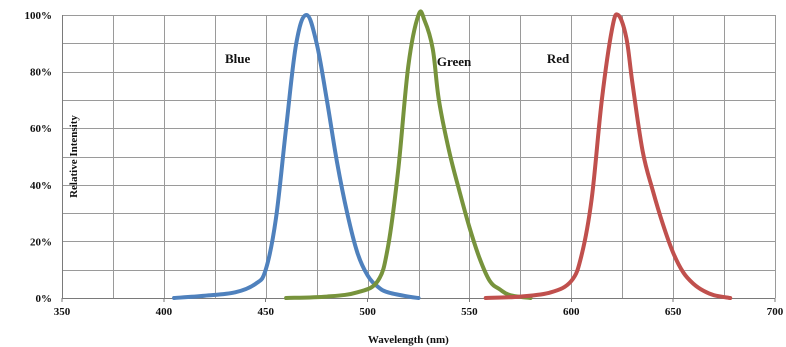  Describe the element at coordinates (44, 299) in the screenshot. I see `y-tick-label: 0%` at that location.